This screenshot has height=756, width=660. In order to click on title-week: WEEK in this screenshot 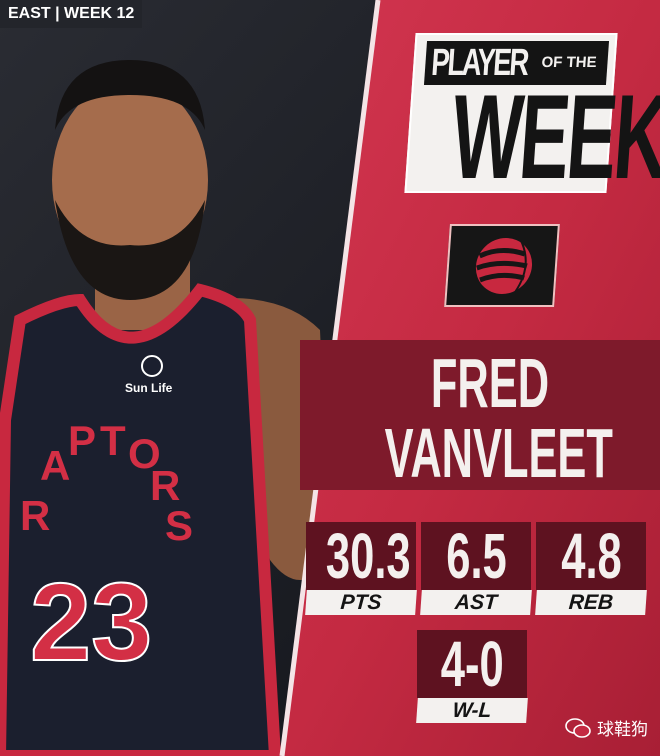, I will do `click(553, 137)`.